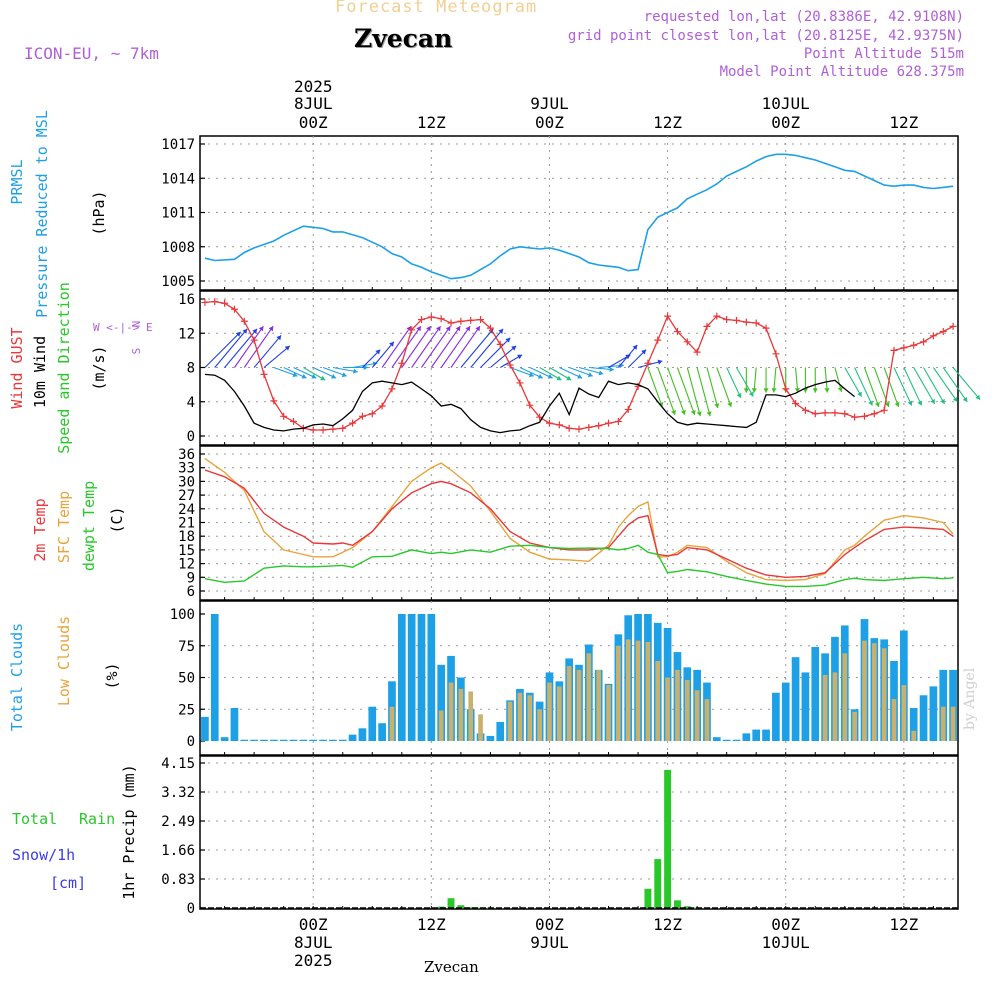  What do you see at coordinates (17, 181) in the screenshot?
I see `prmsl-label: PRMSL` at bounding box center [17, 181].